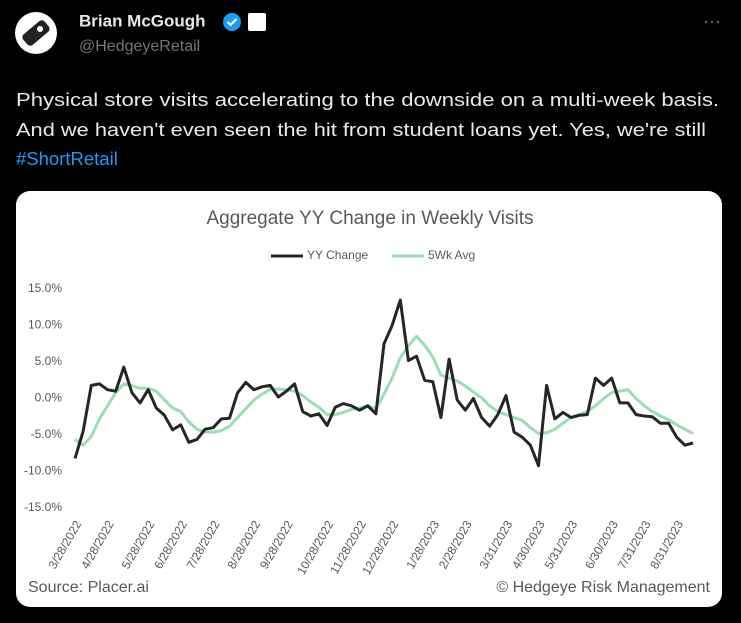 This screenshot has height=623, width=741. I want to click on chart-source: Source: Placer.ai, so click(88, 587).